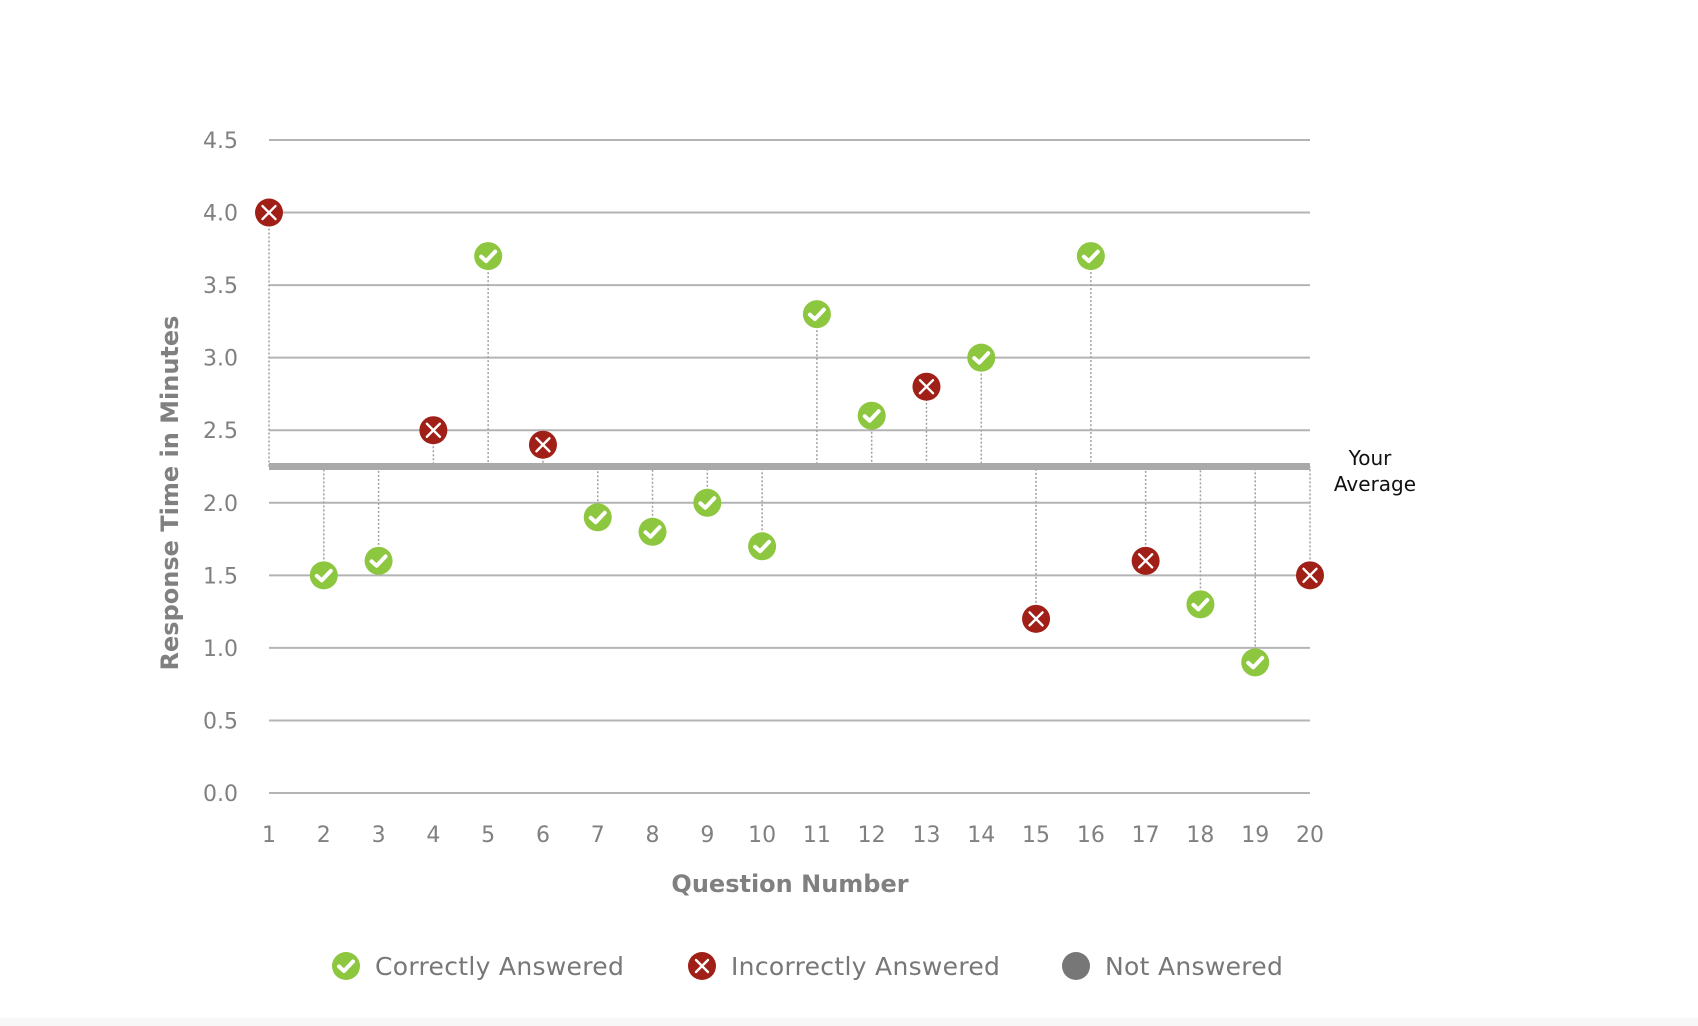 This screenshot has width=1698, height=1026. I want to click on x-tick-label: 9, so click(707, 835).